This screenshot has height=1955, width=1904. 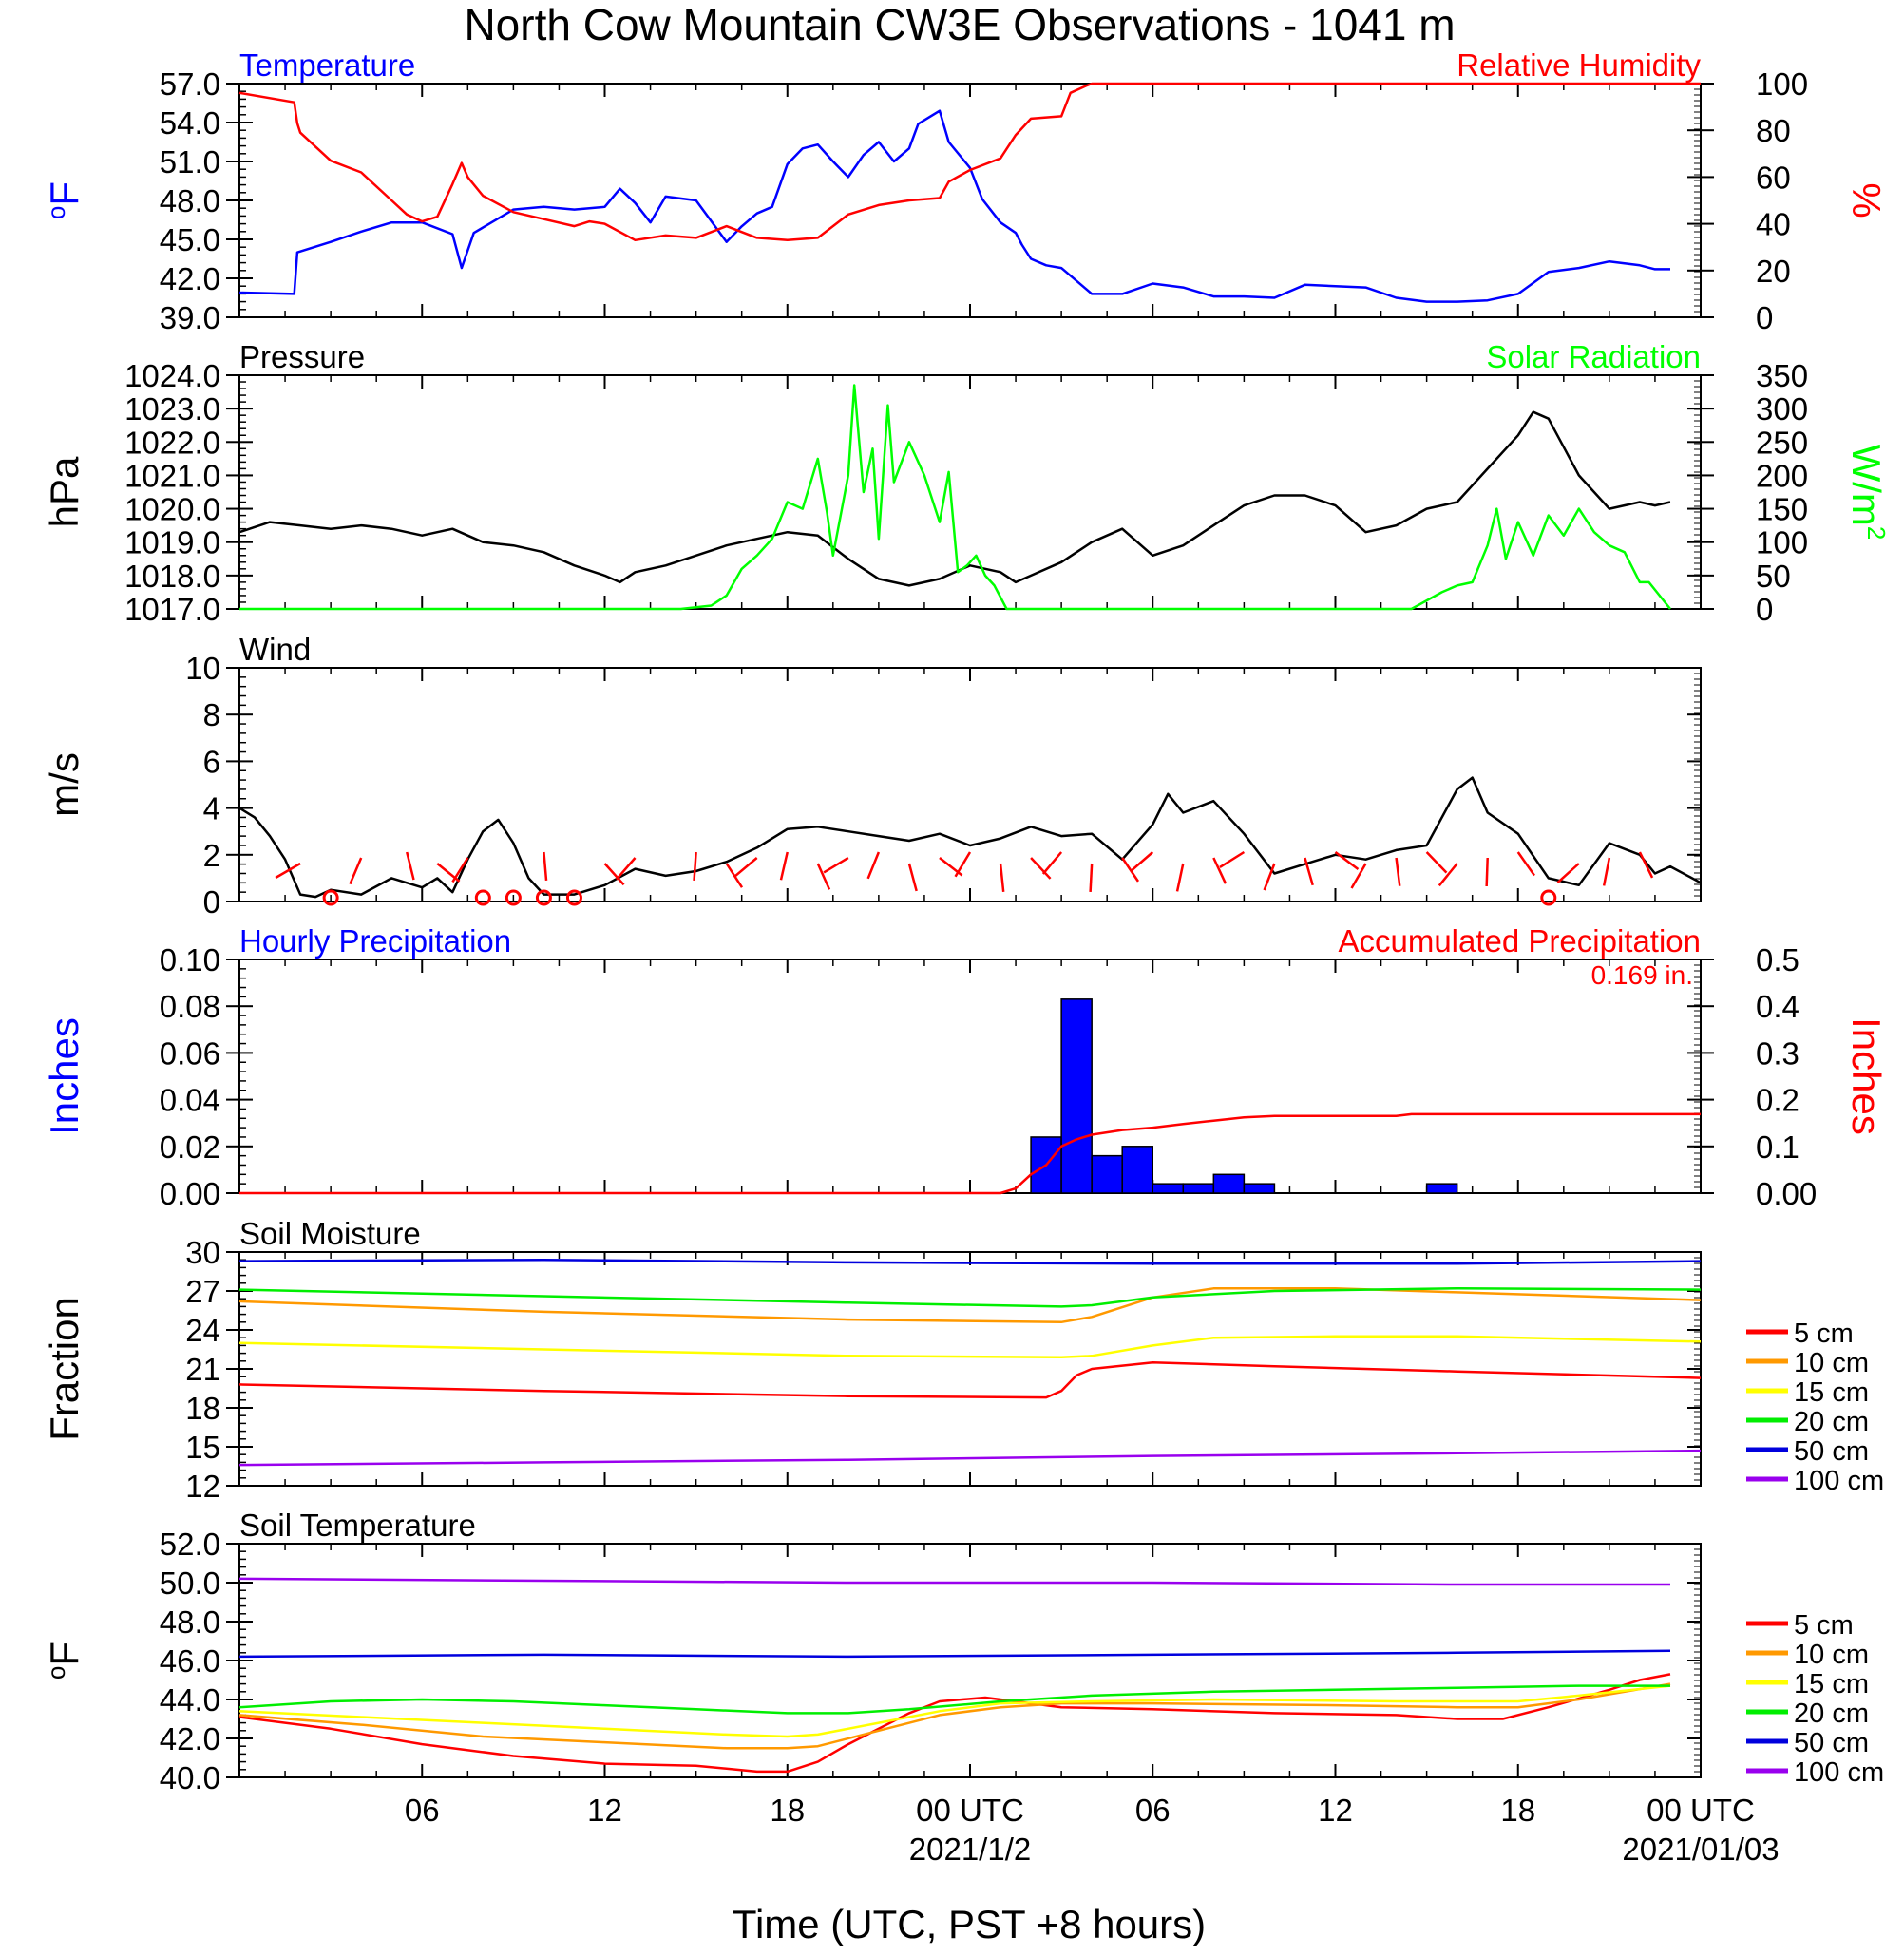 I want to click on series-wind-line, so click(x=970, y=837).